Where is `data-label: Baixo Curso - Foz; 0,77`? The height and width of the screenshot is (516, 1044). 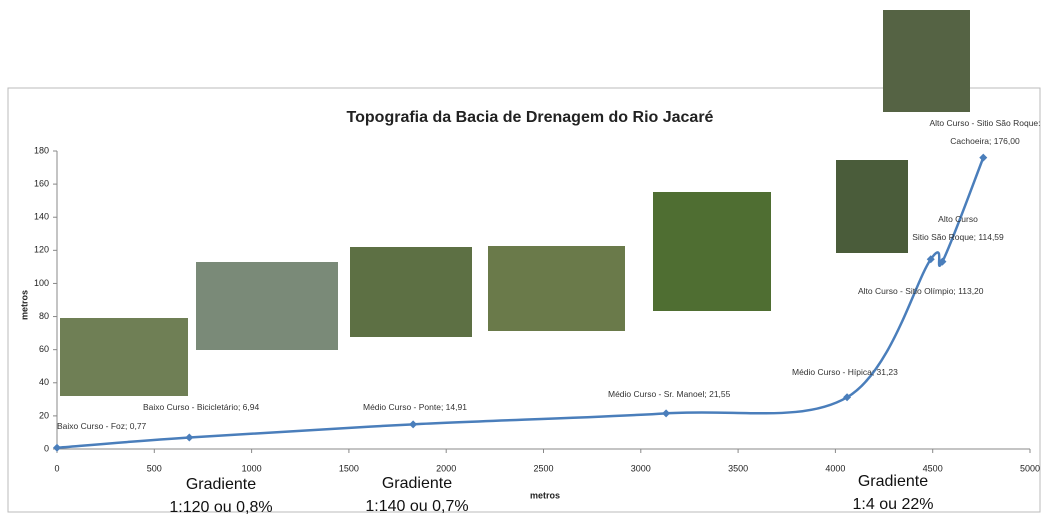
data-label: Baixo Curso - Foz; 0,77 is located at coordinates (102, 426).